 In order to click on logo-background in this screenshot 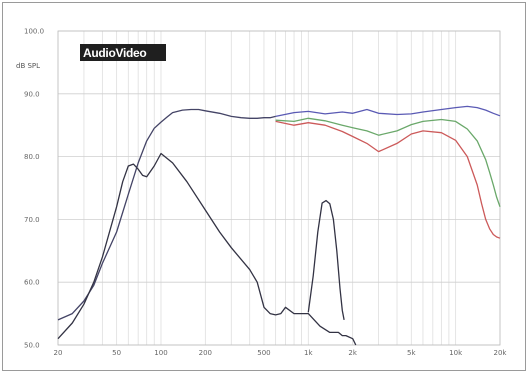, I will do `click(123, 52)`.